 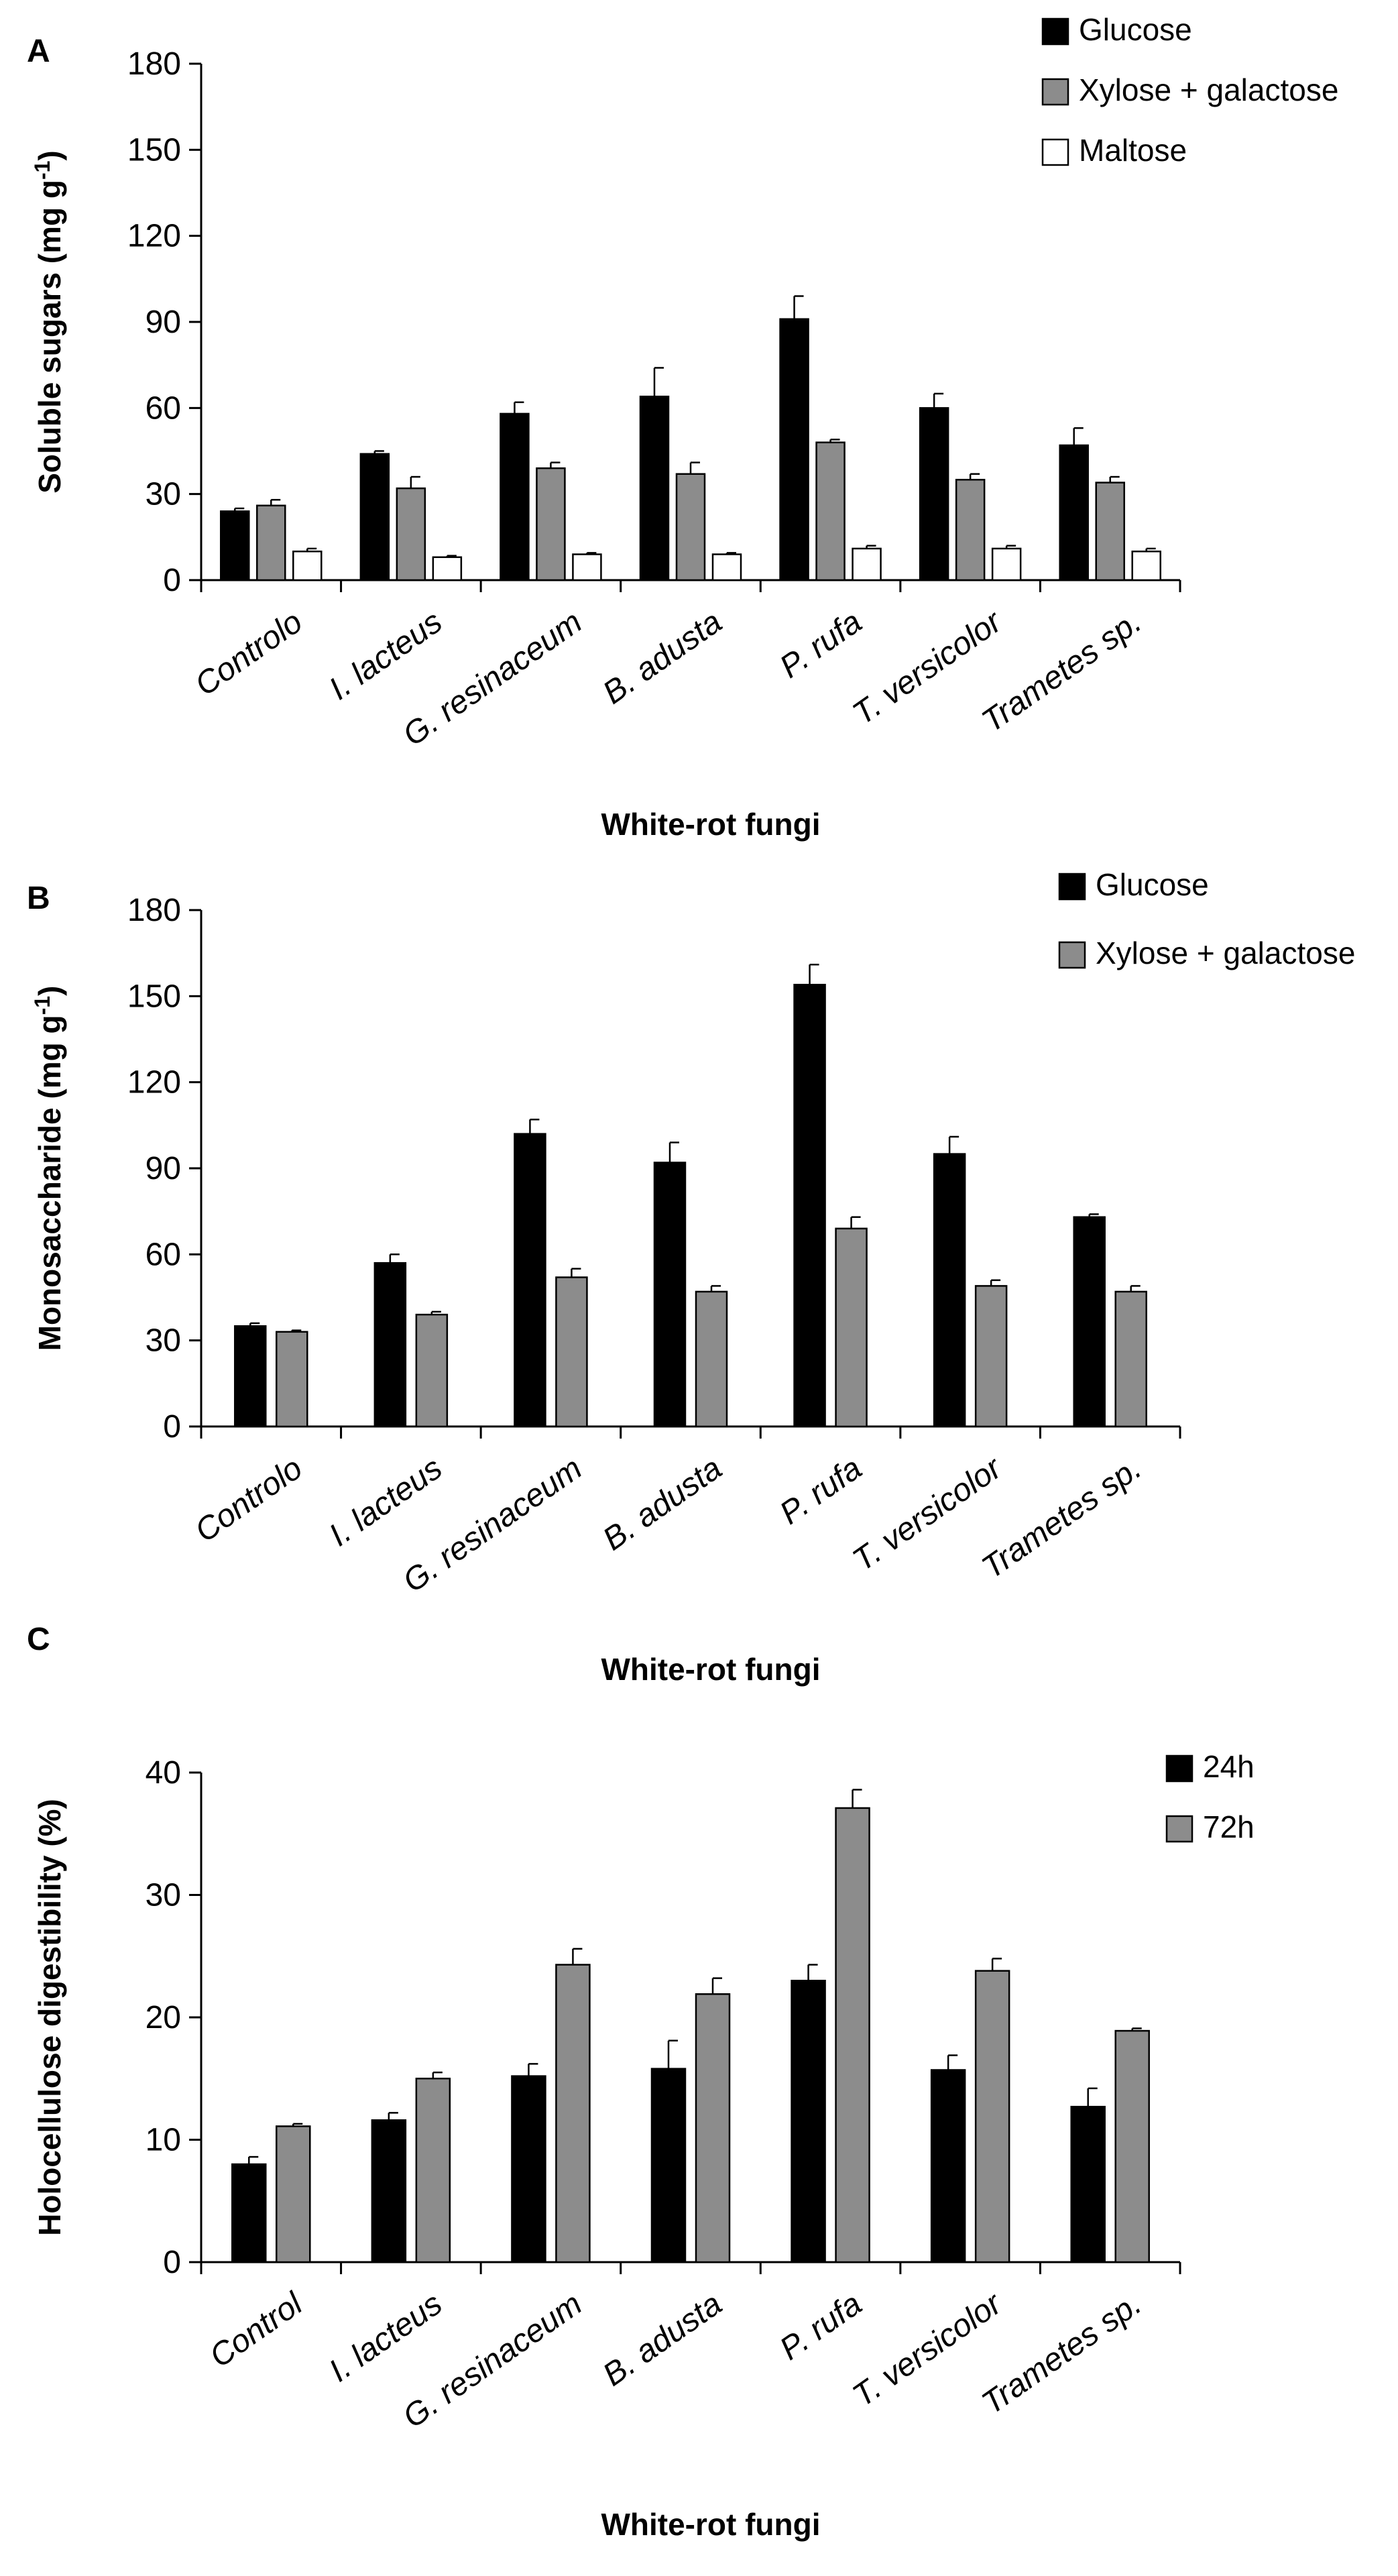 What do you see at coordinates (1229, 1766) in the screenshot?
I see `legend-label: 24h` at bounding box center [1229, 1766].